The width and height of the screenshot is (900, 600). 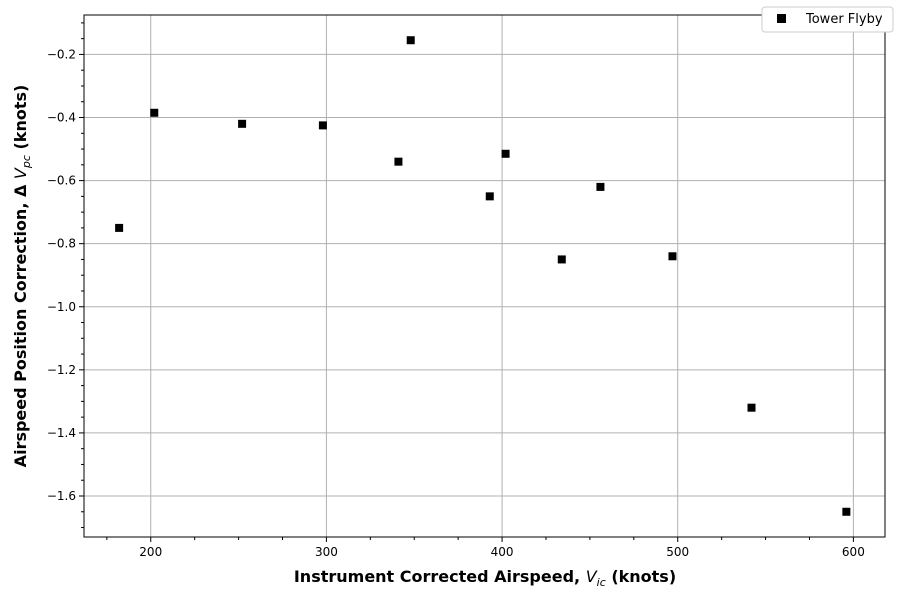 I want to click on x-tick-label: 300, so click(x=326, y=552).